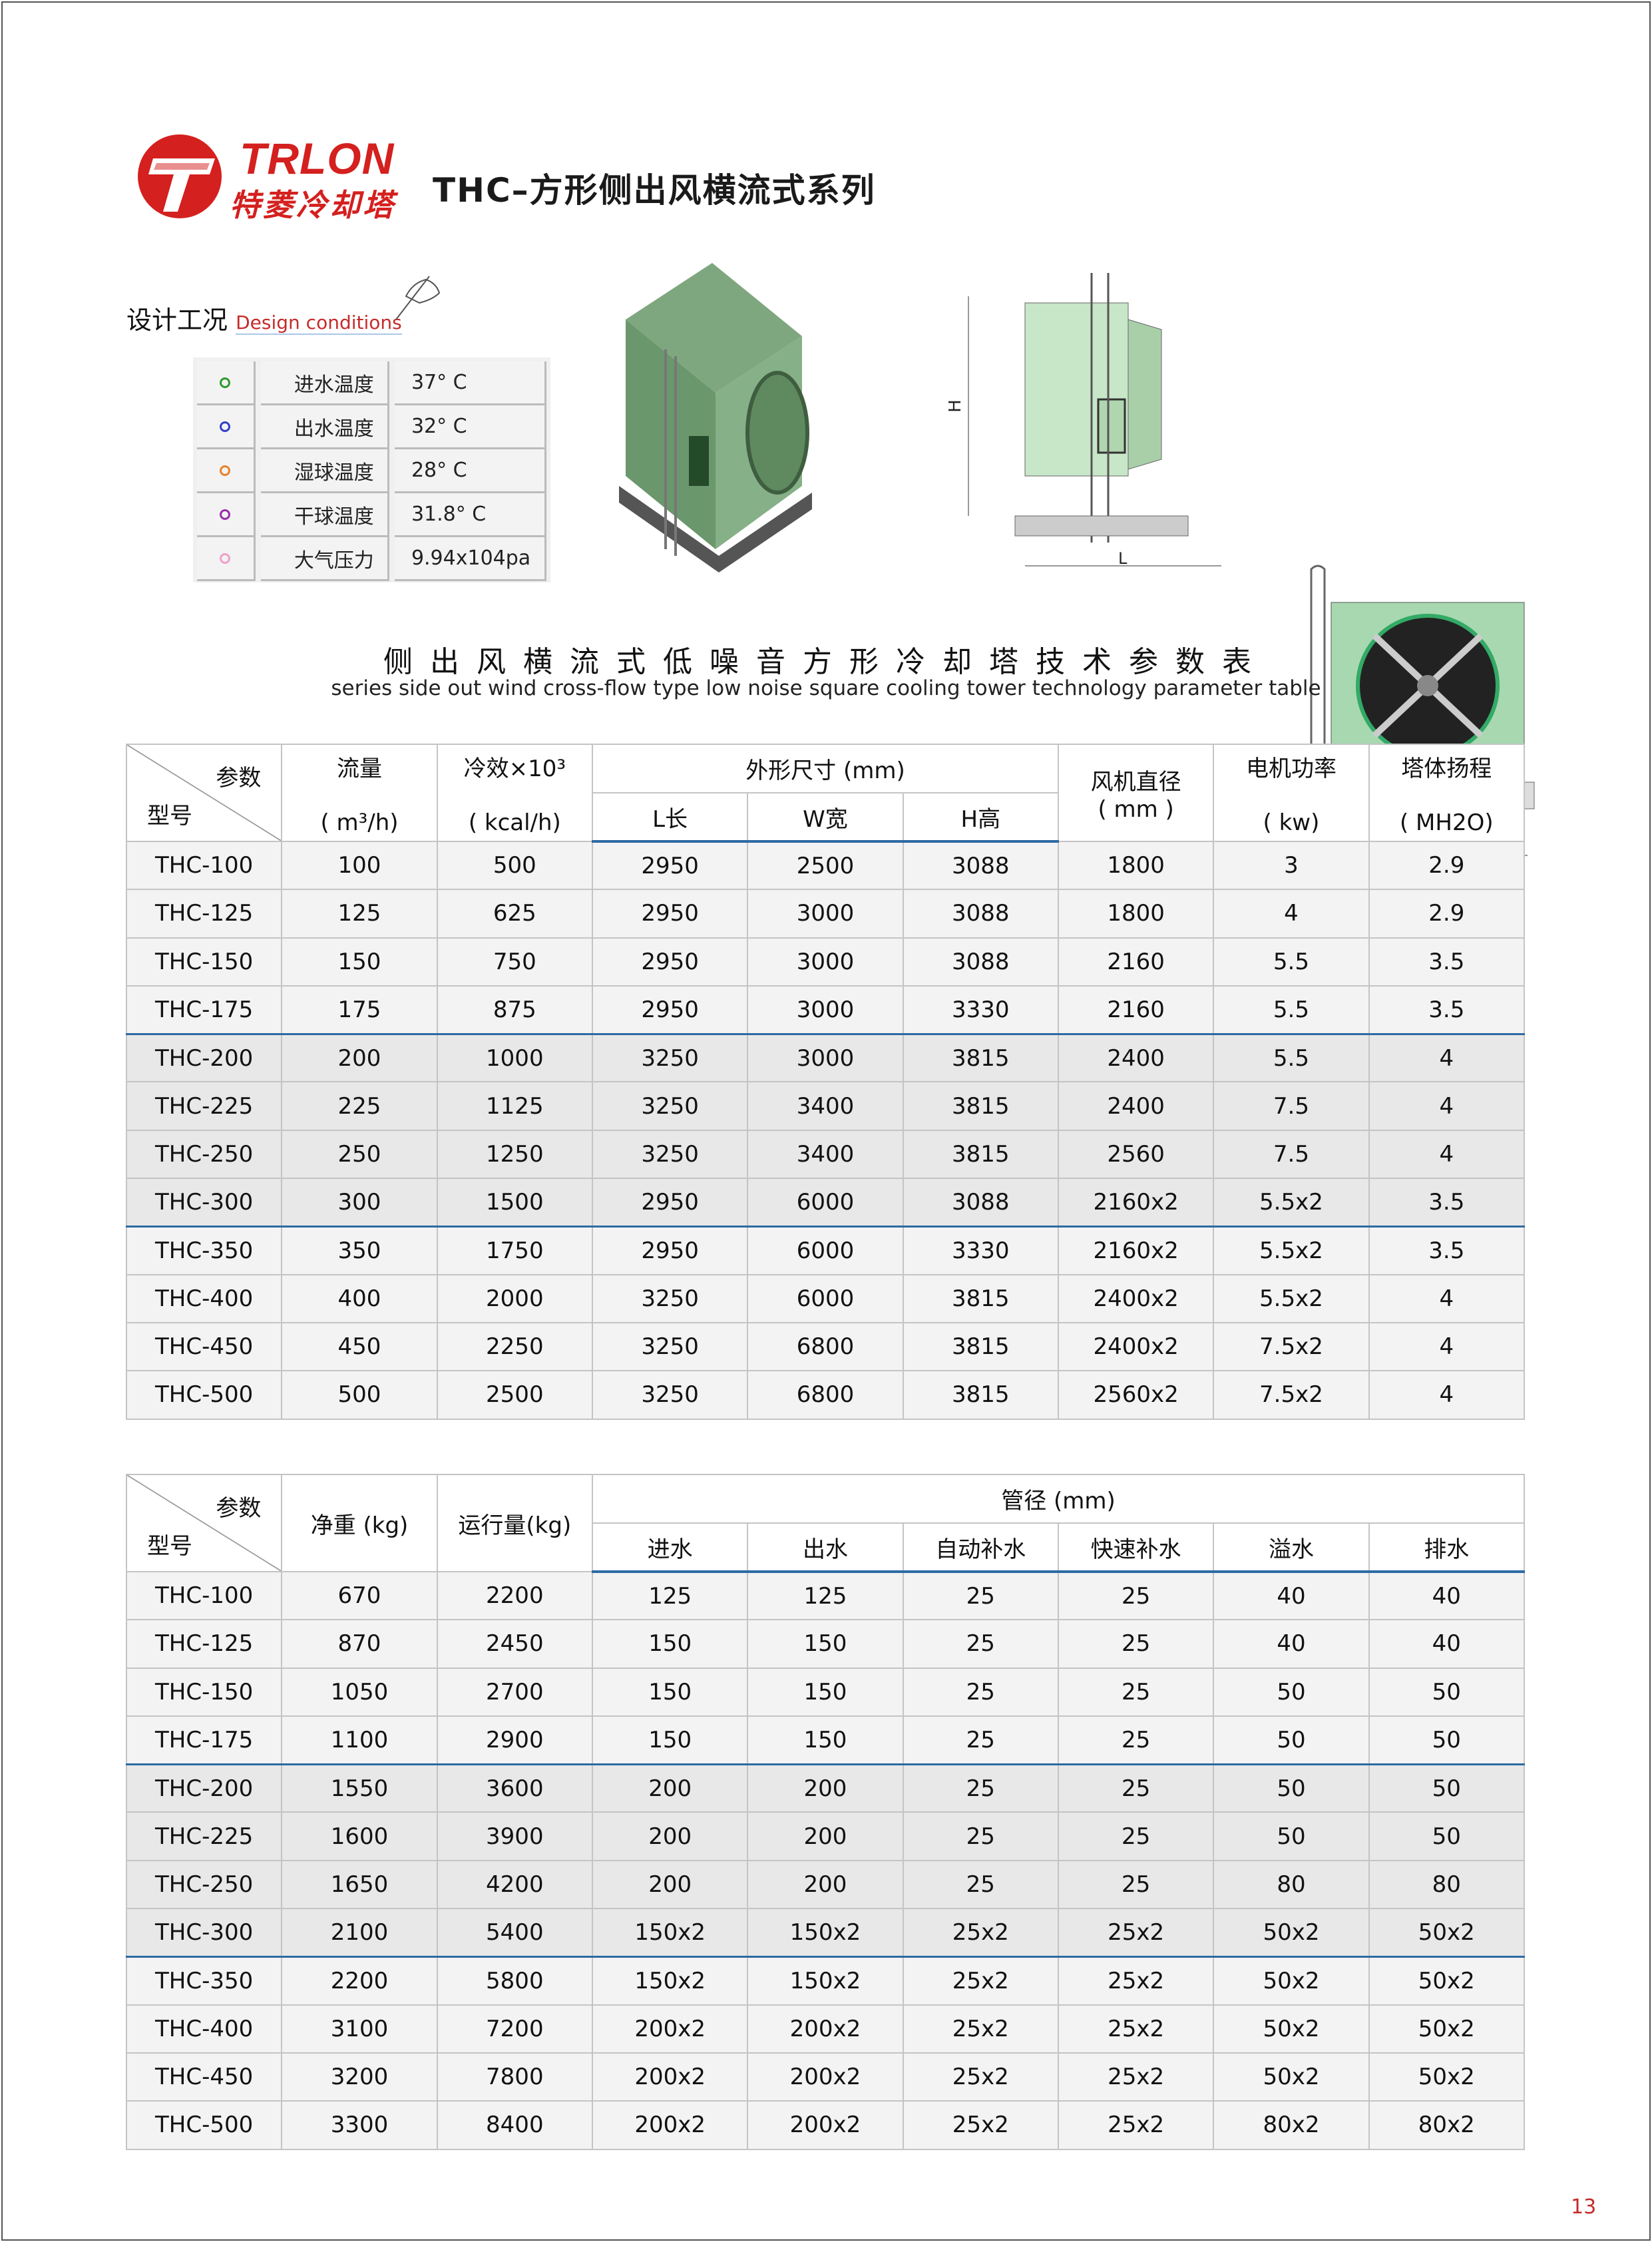 Image resolution: width=1652 pixels, height=2242 pixels. I want to click on value-cell: 25x2, so click(1136, 2077).